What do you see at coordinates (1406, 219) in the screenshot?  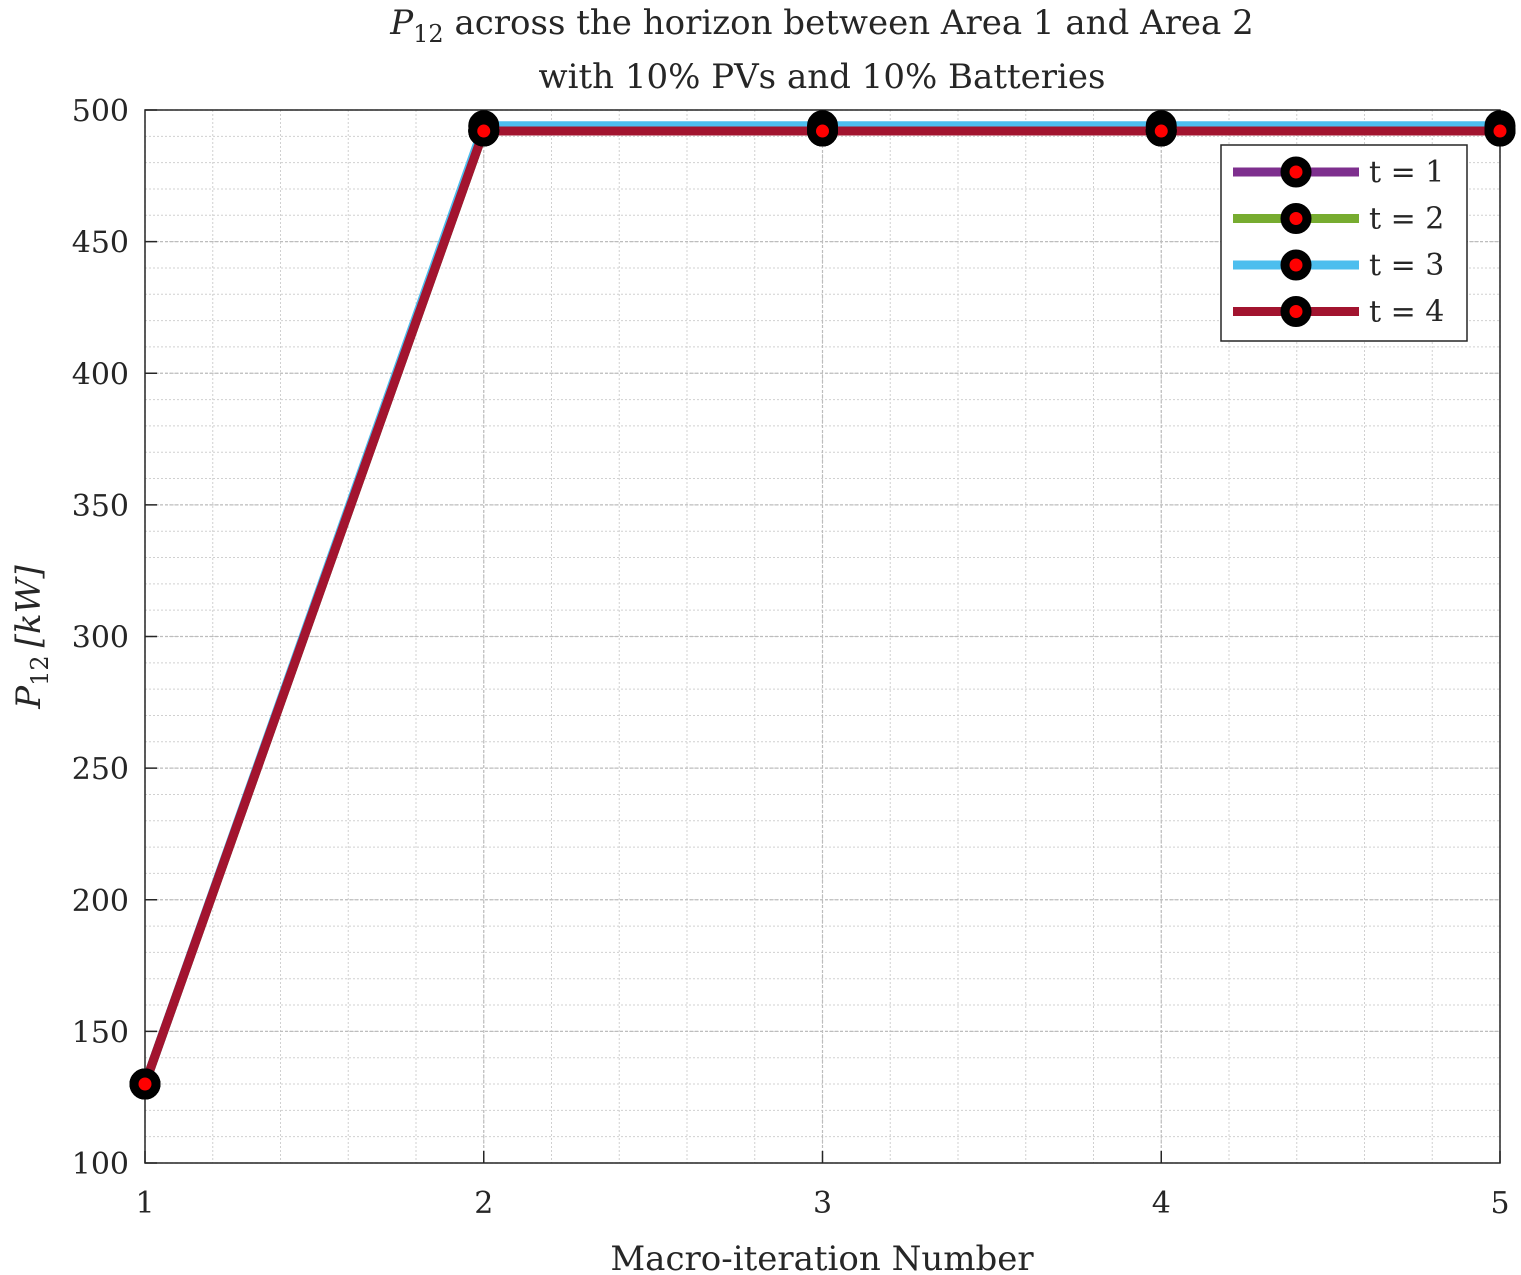 I see `legend-label-2: t = 2` at bounding box center [1406, 219].